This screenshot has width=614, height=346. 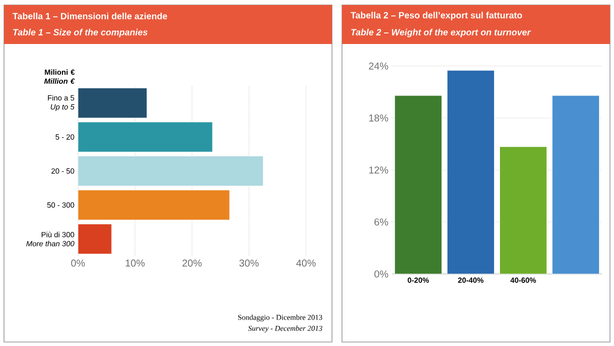 What do you see at coordinates (249, 263) in the screenshot?
I see `x-tick-label: 30%` at bounding box center [249, 263].